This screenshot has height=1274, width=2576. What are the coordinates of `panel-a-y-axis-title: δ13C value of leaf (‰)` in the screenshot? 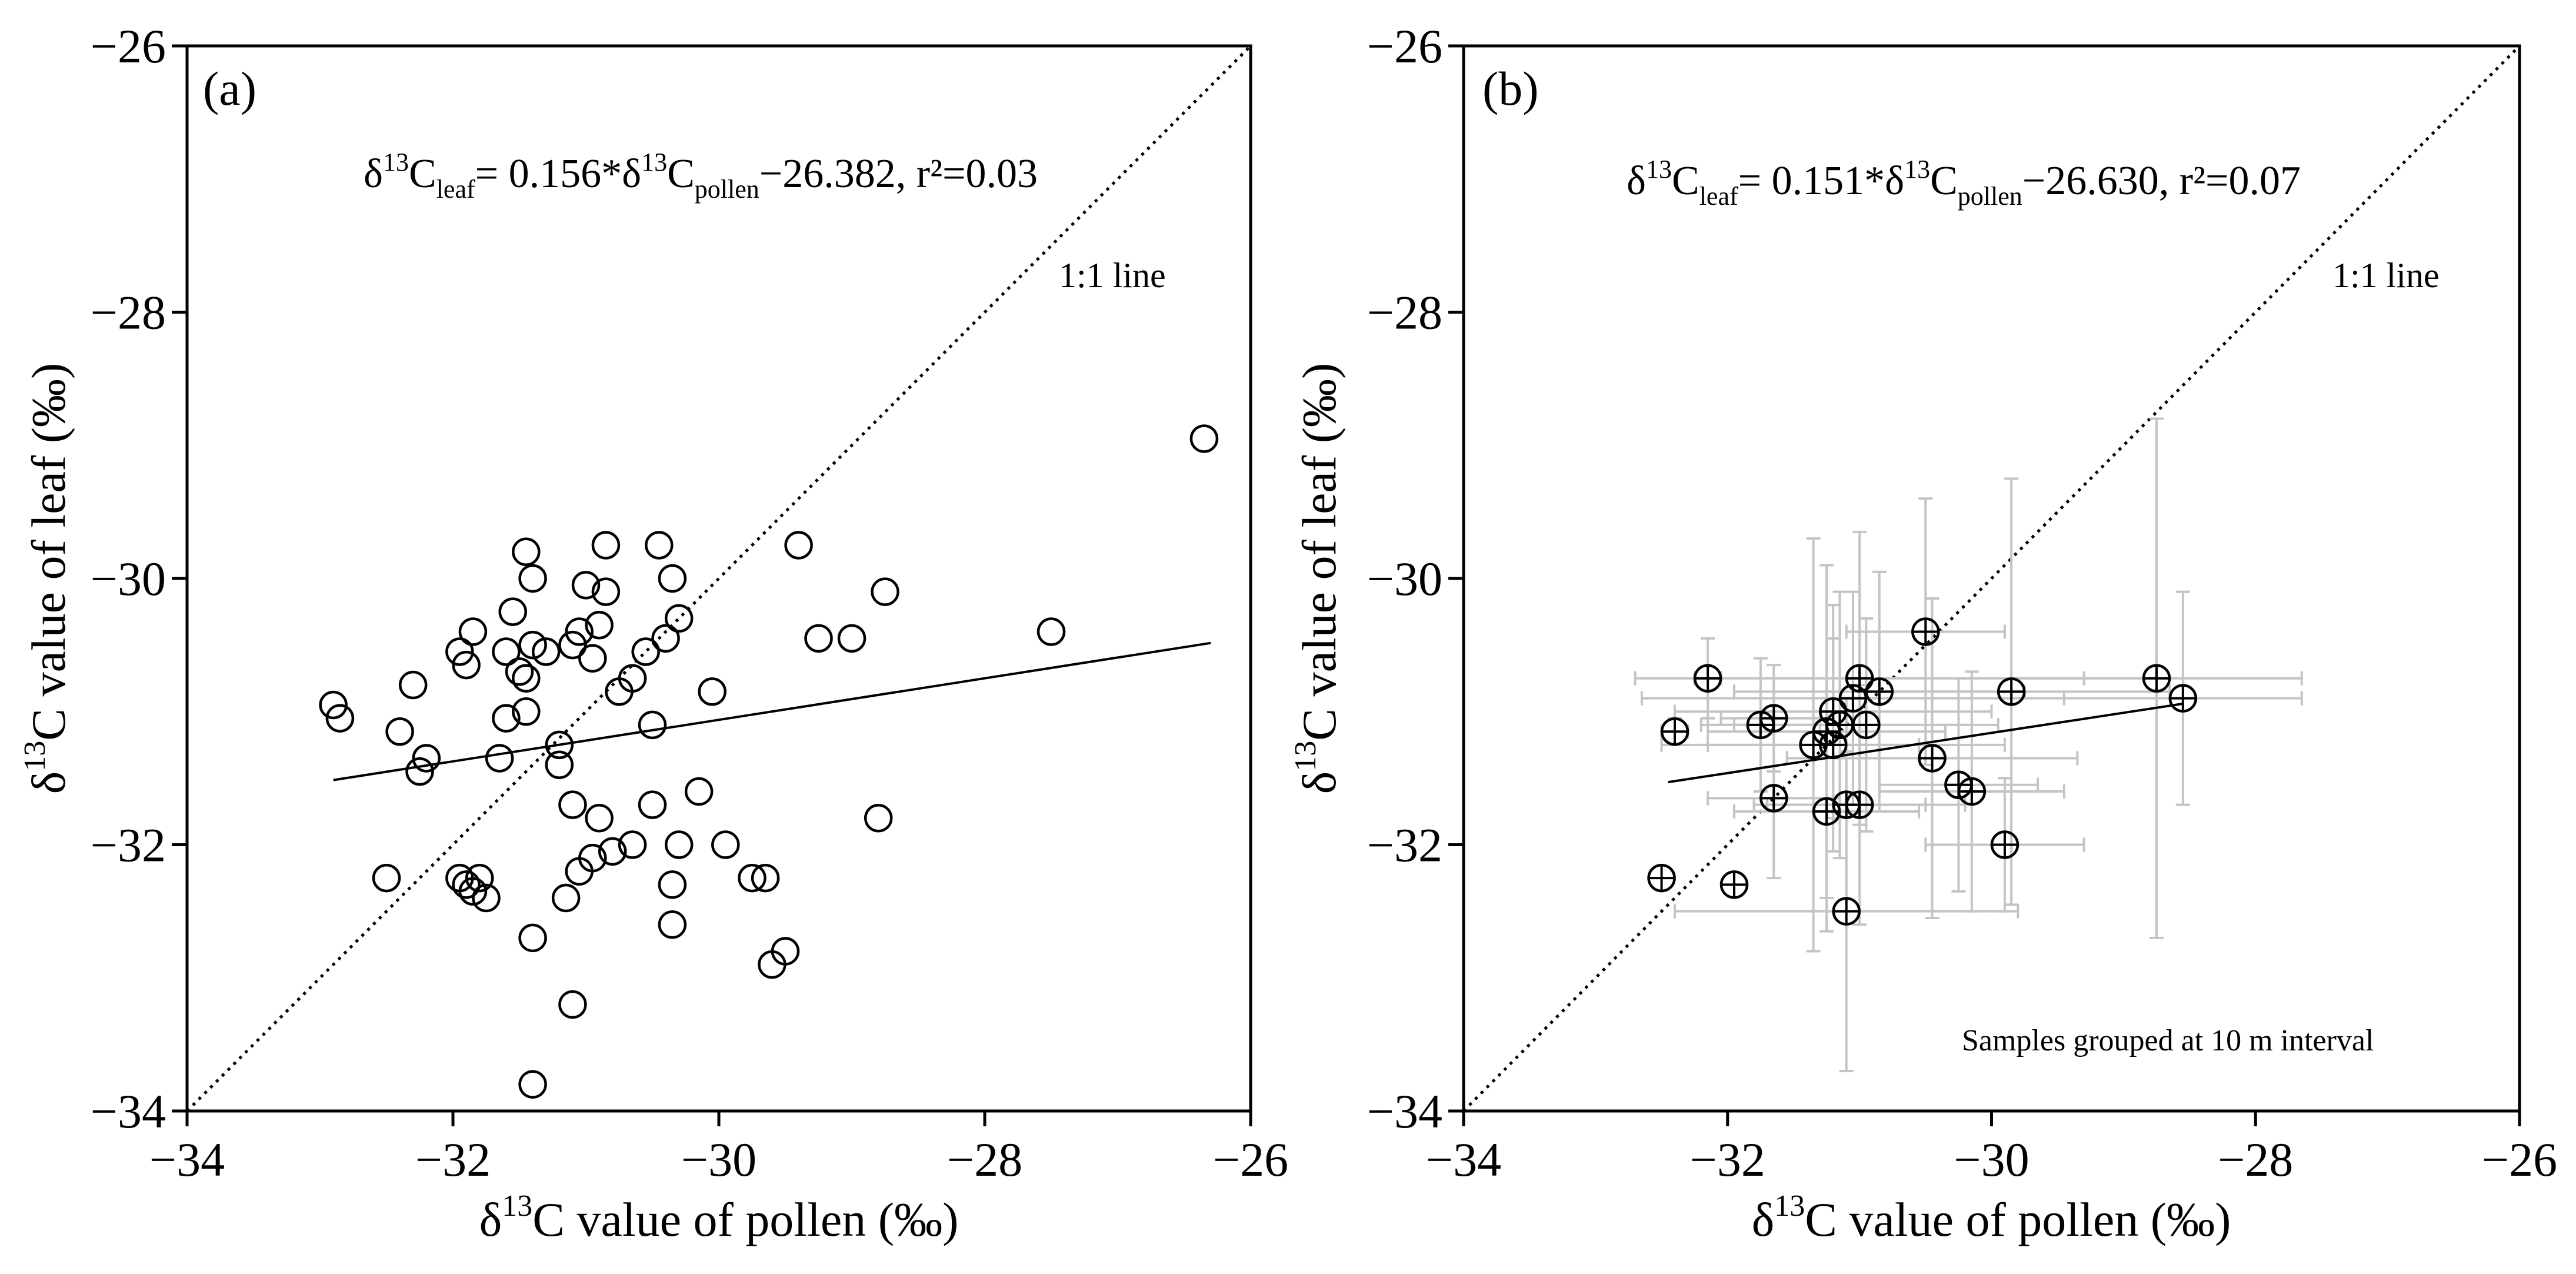 It's located at (46, 578).